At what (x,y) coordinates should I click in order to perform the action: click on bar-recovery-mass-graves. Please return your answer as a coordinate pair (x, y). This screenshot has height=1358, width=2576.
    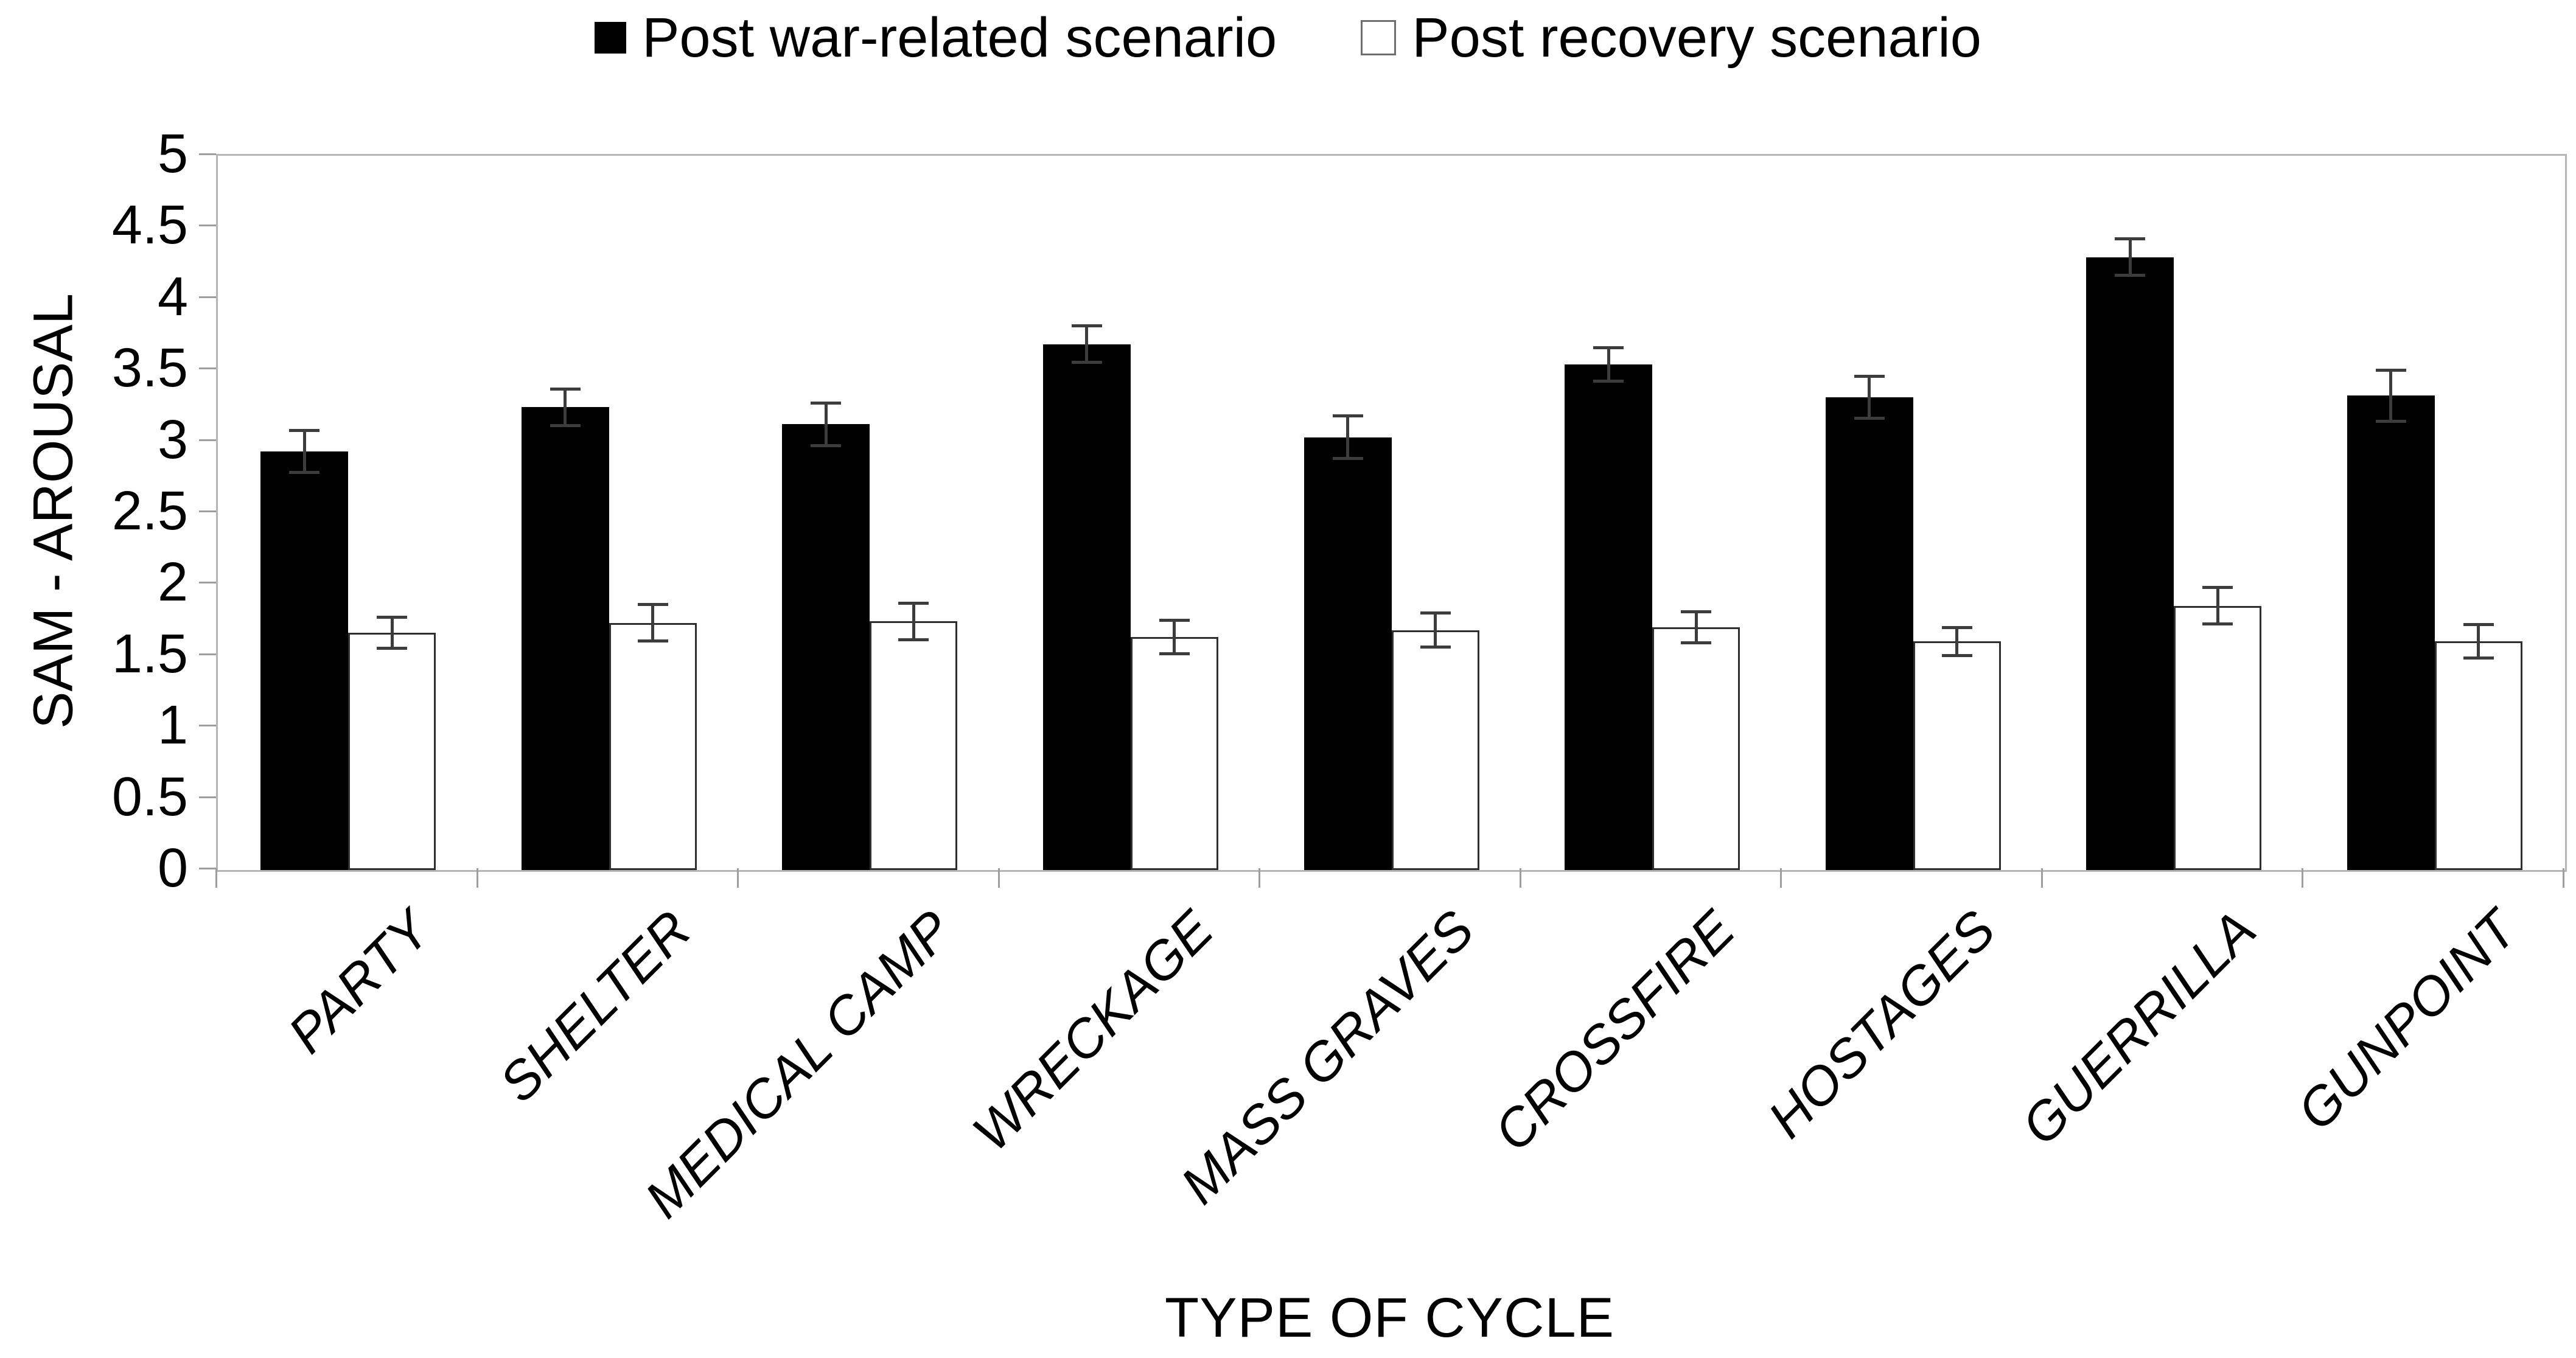
    Looking at the image, I should click on (1435, 750).